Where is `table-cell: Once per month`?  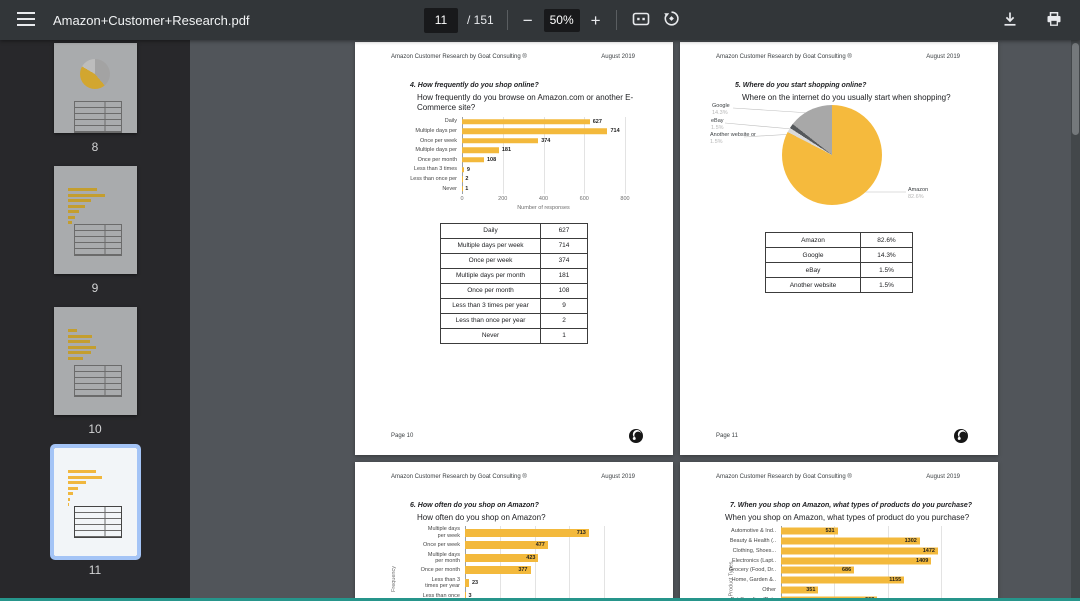
table-cell: Once per month is located at coordinates (490, 290).